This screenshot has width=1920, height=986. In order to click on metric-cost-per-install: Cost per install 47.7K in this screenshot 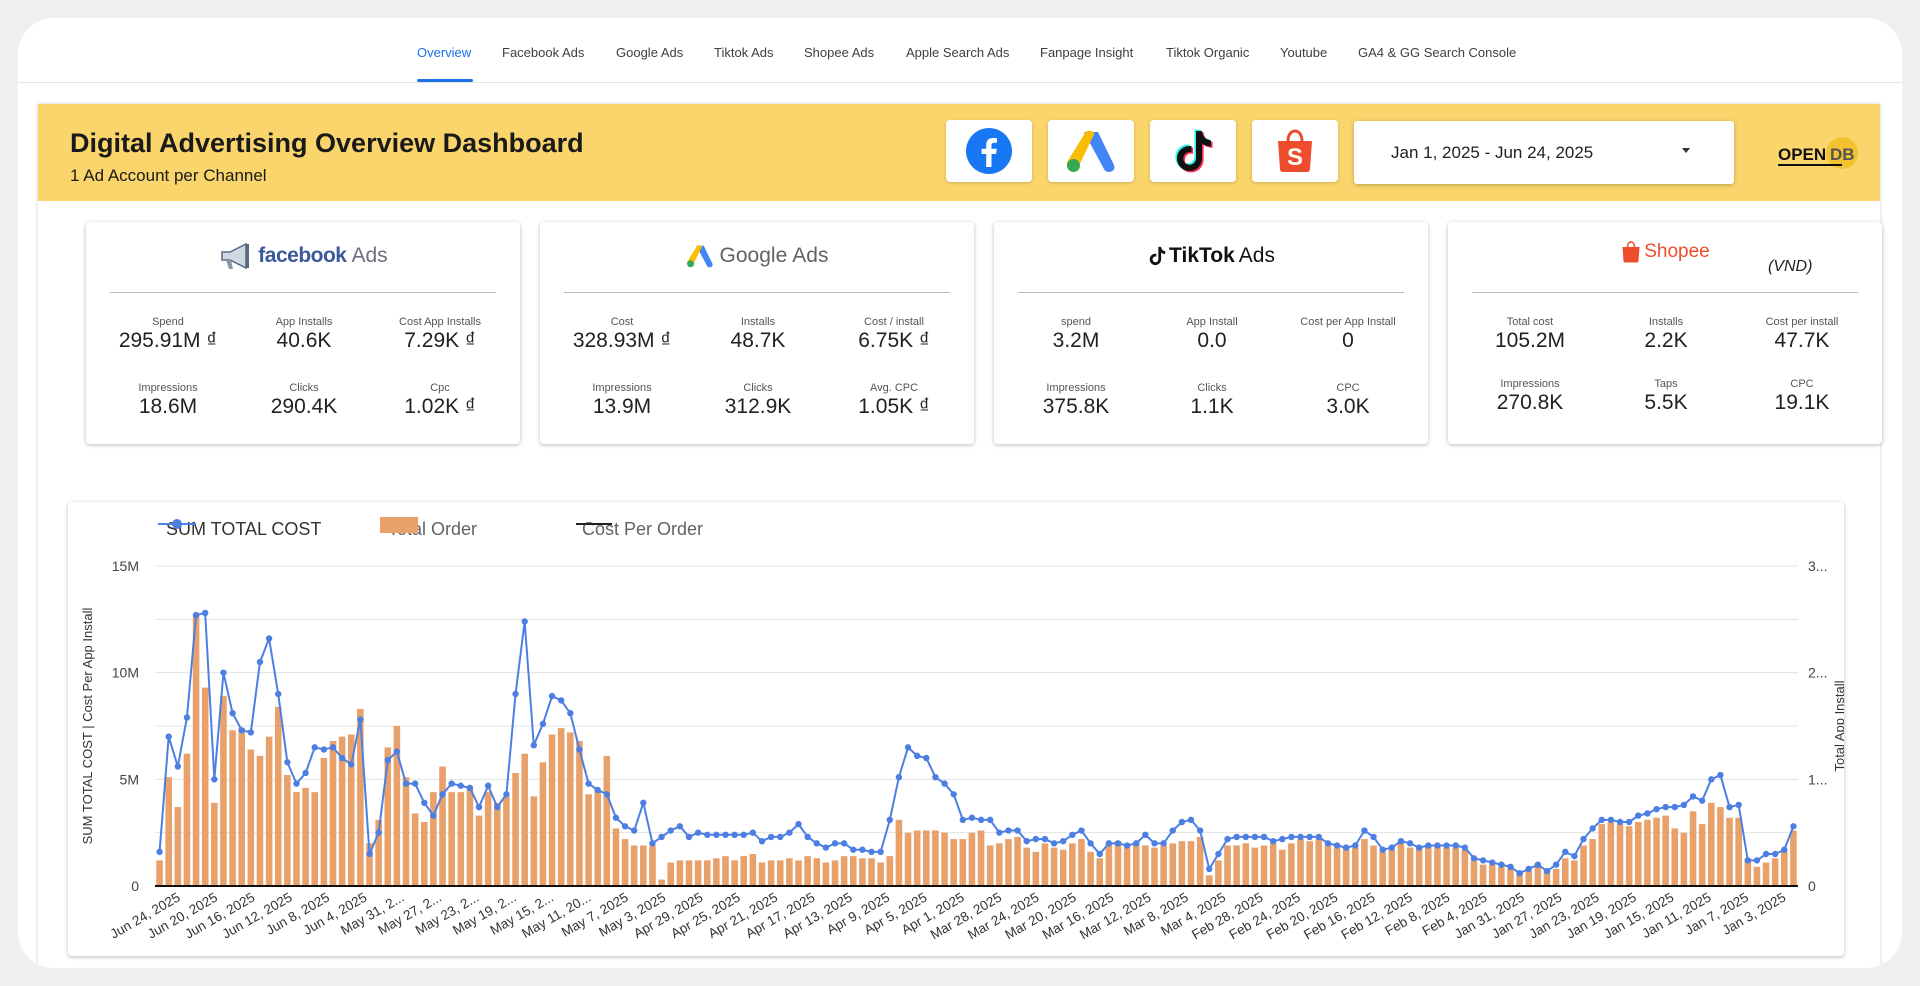, I will do `click(1802, 334)`.